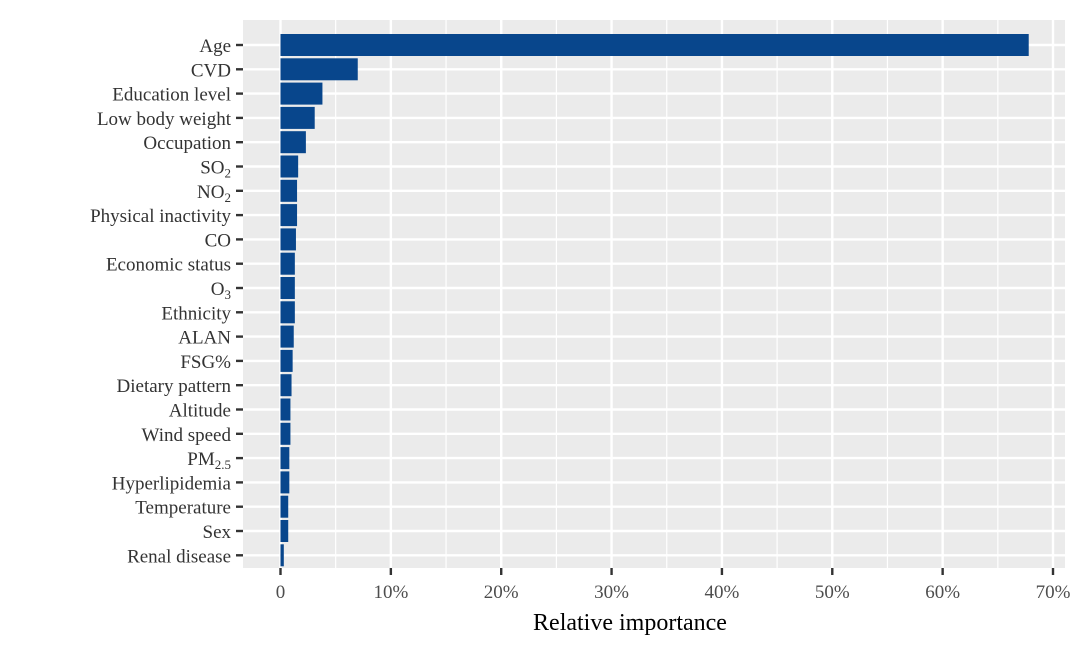 The image size is (1080, 646). Describe the element at coordinates (172, 483) in the screenshot. I see `y-tick-label: Hyperlipidemia` at that location.